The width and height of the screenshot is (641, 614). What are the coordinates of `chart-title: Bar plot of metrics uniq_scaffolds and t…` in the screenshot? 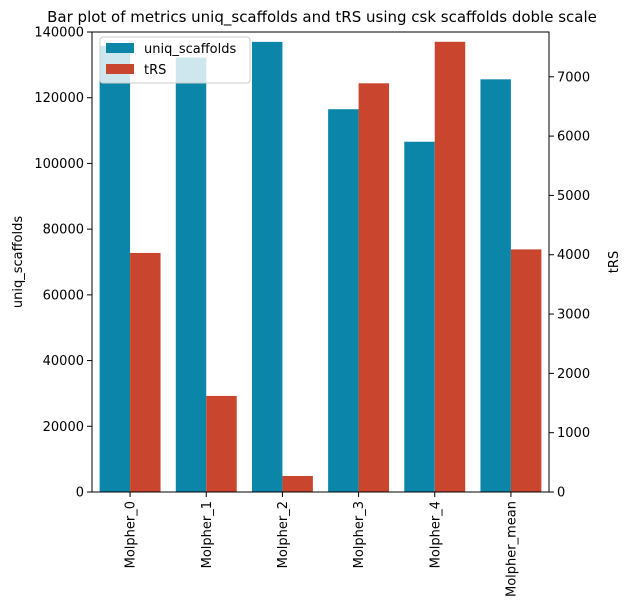 It's located at (322, 17).